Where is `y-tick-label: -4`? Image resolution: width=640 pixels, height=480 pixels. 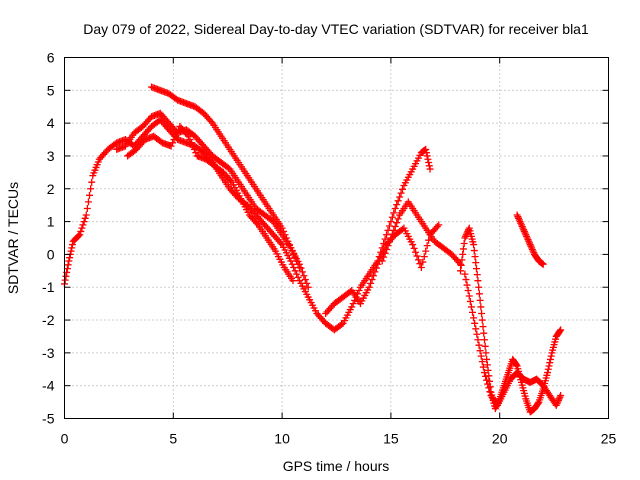 y-tick-label: -4 is located at coordinates (48, 386).